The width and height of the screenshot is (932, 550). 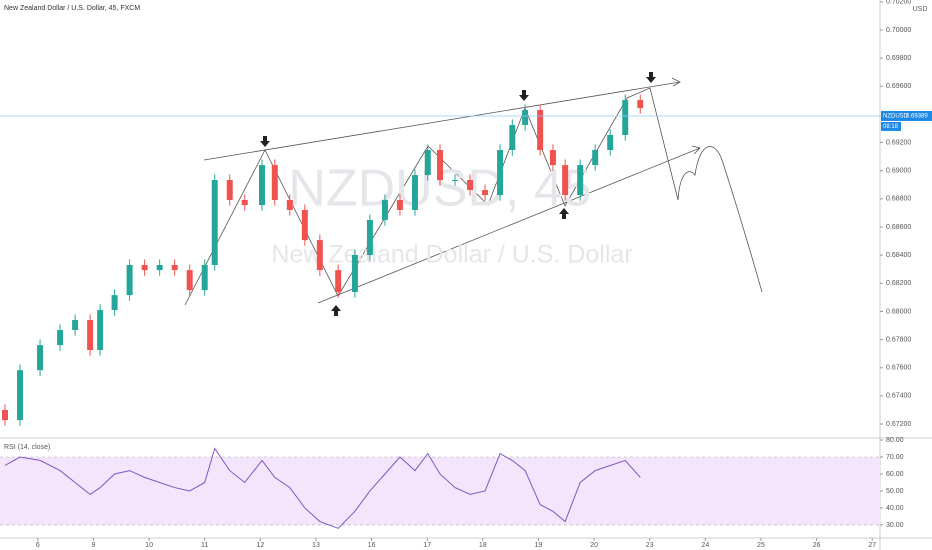 I want to click on x-tick-label: 26, so click(x=817, y=545).